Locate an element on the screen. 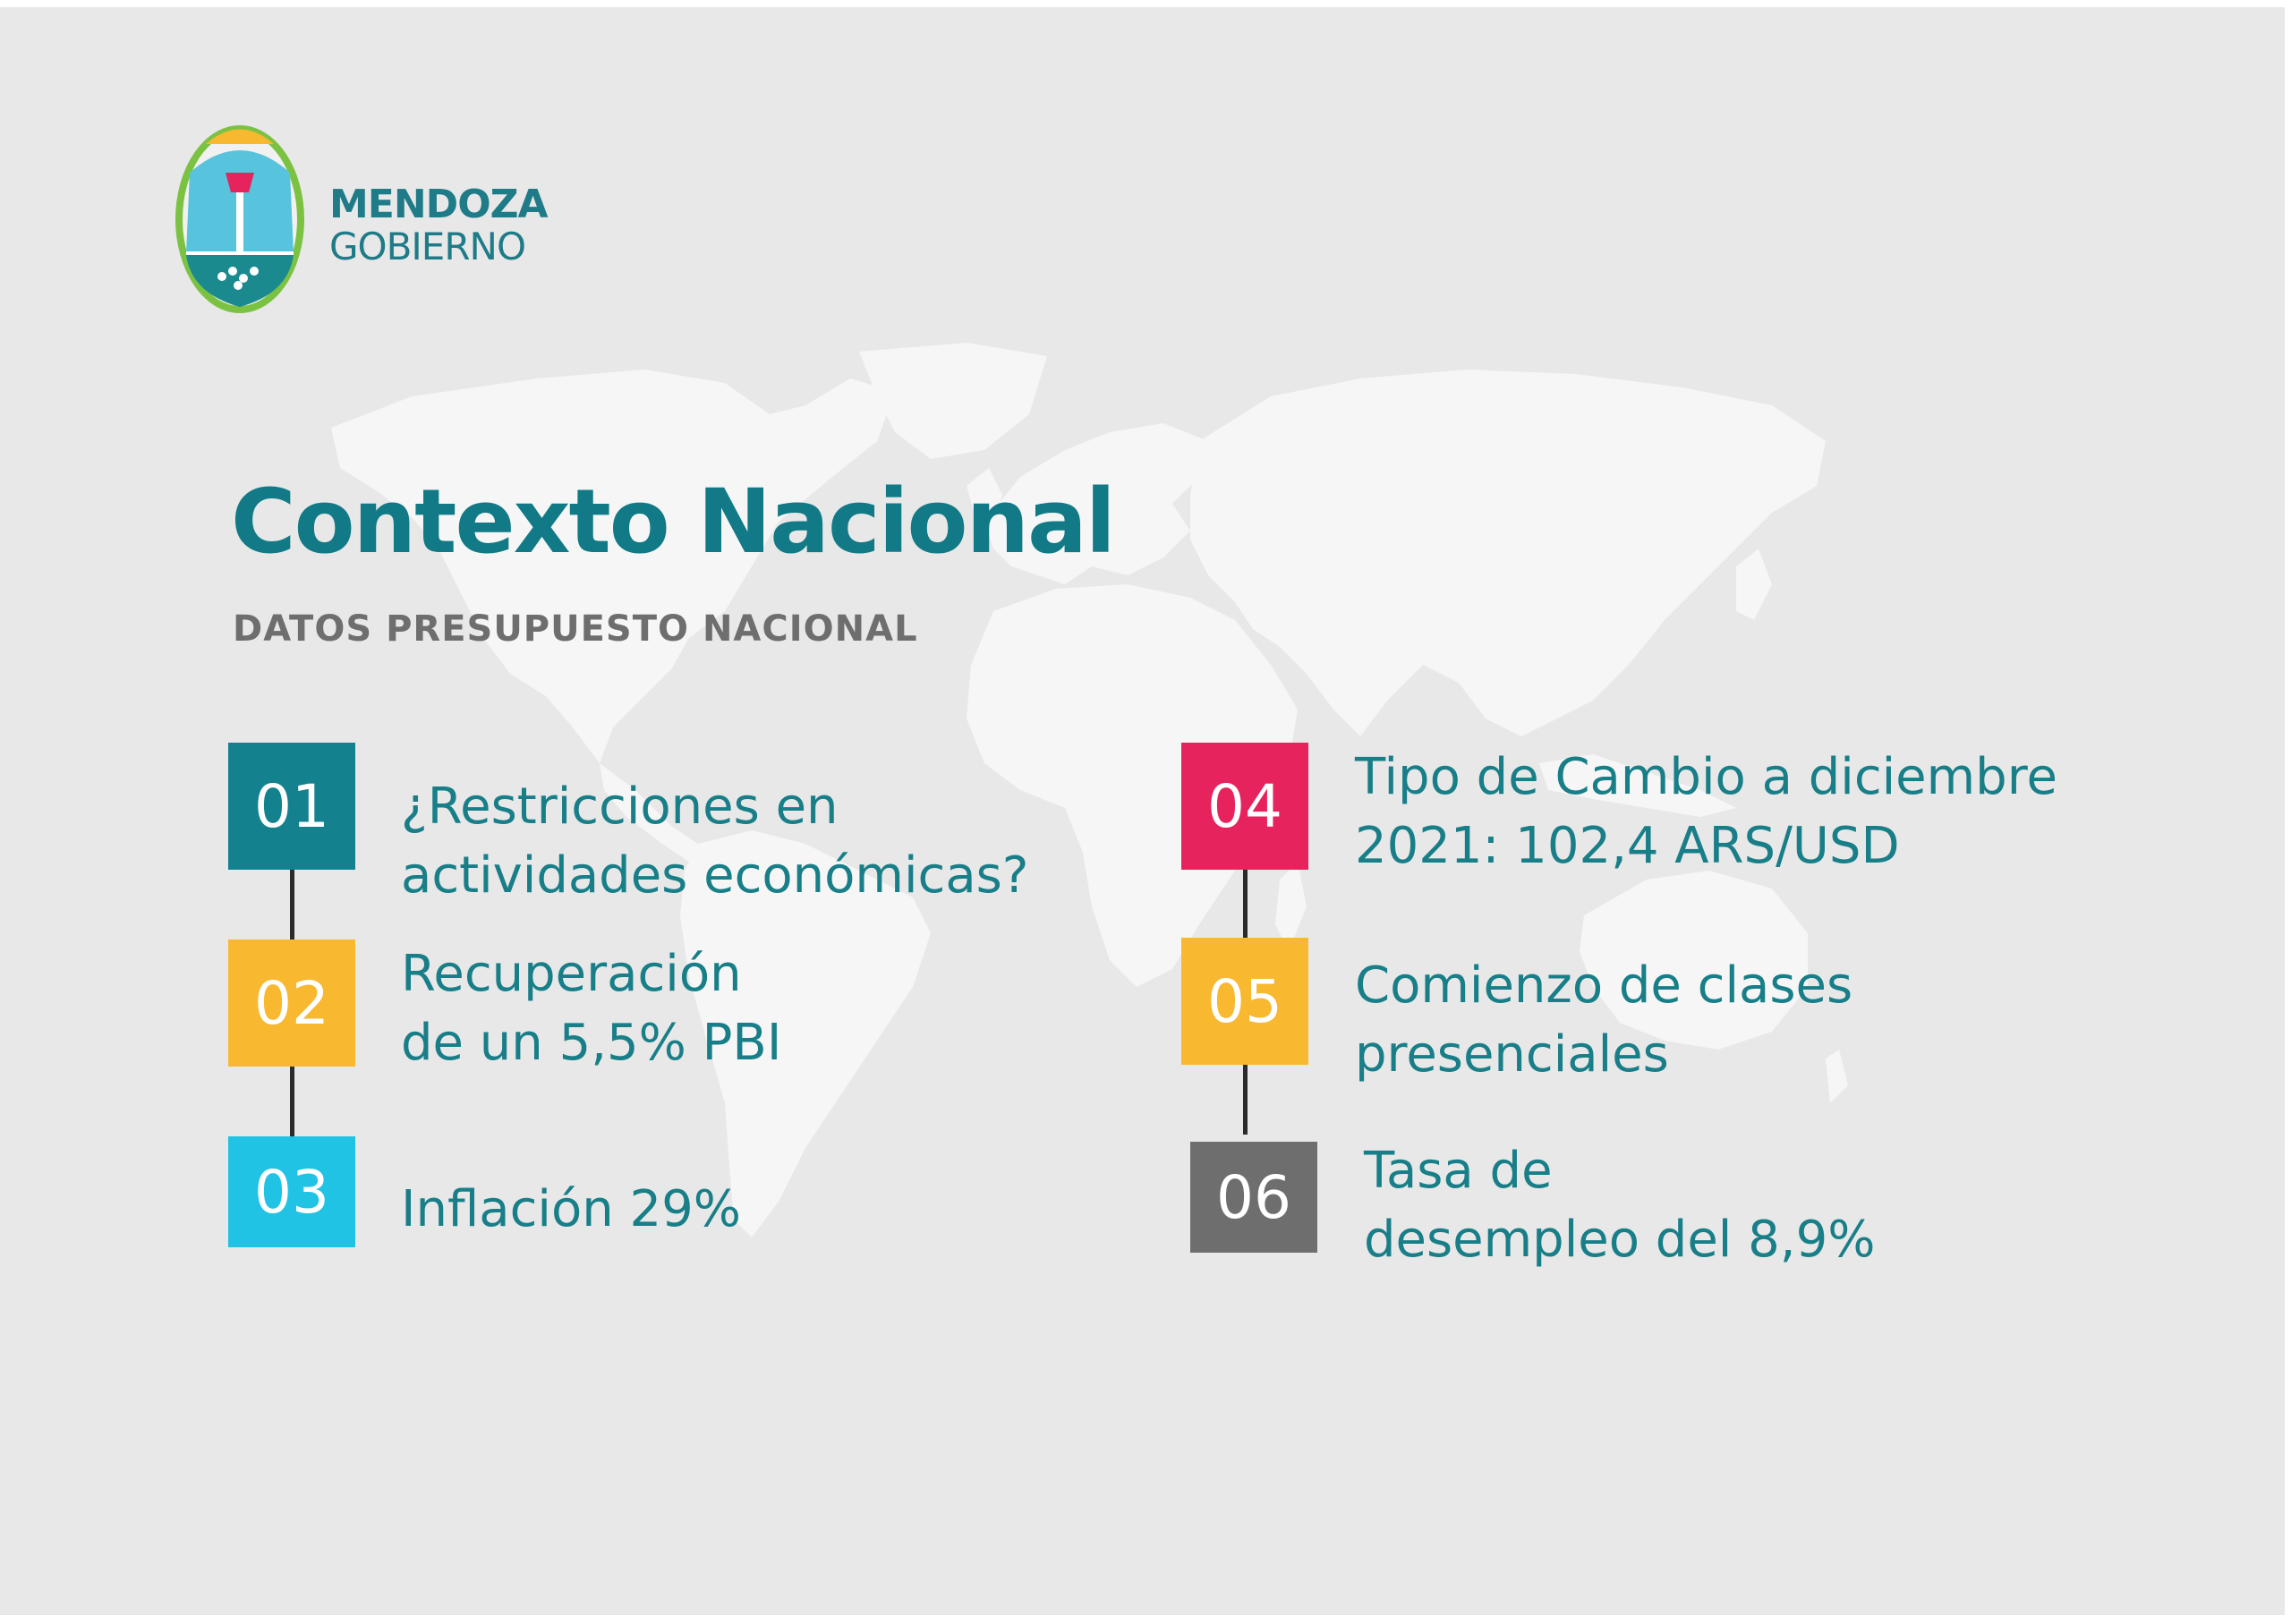 This screenshot has height=1624, width=2291. page-title: Contexto Nacional is located at coordinates (673, 522).